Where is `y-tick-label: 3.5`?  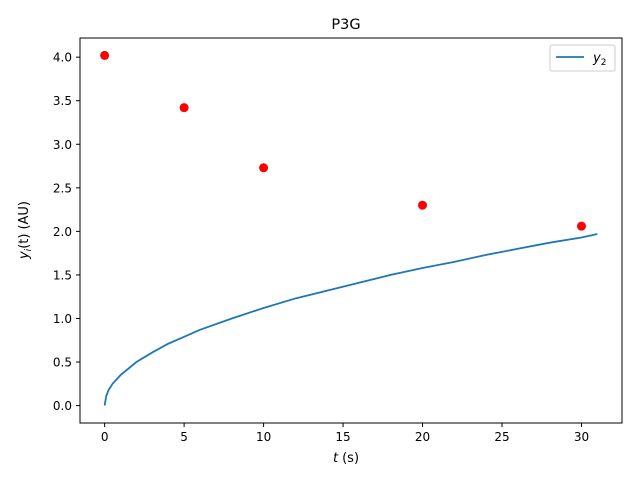
y-tick-label: 3.5 is located at coordinates (62, 101).